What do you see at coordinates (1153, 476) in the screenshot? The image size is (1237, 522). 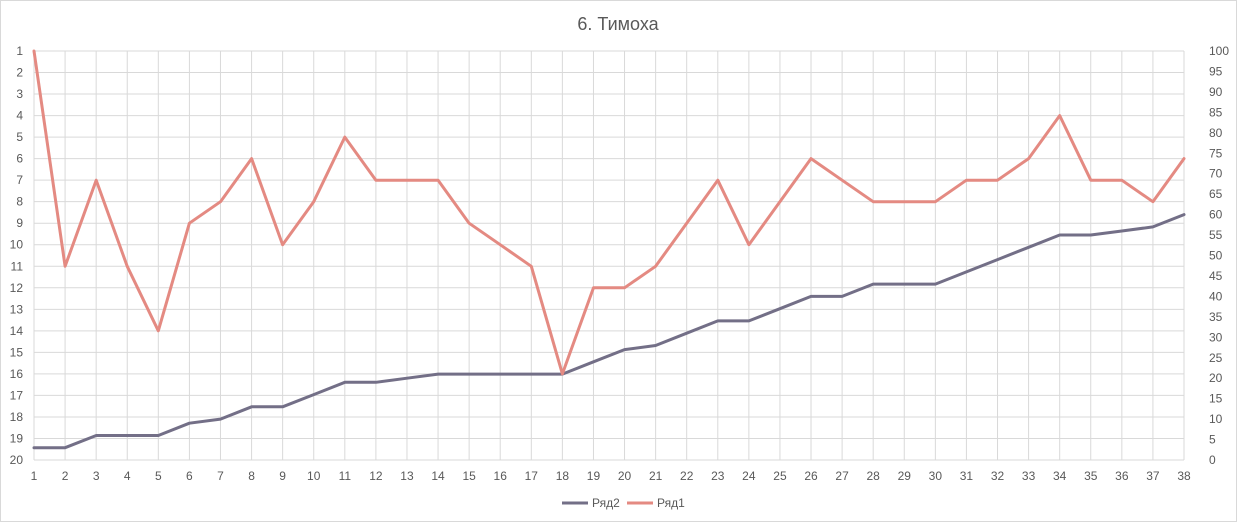 I see `x-axis-tick-label: 37` at bounding box center [1153, 476].